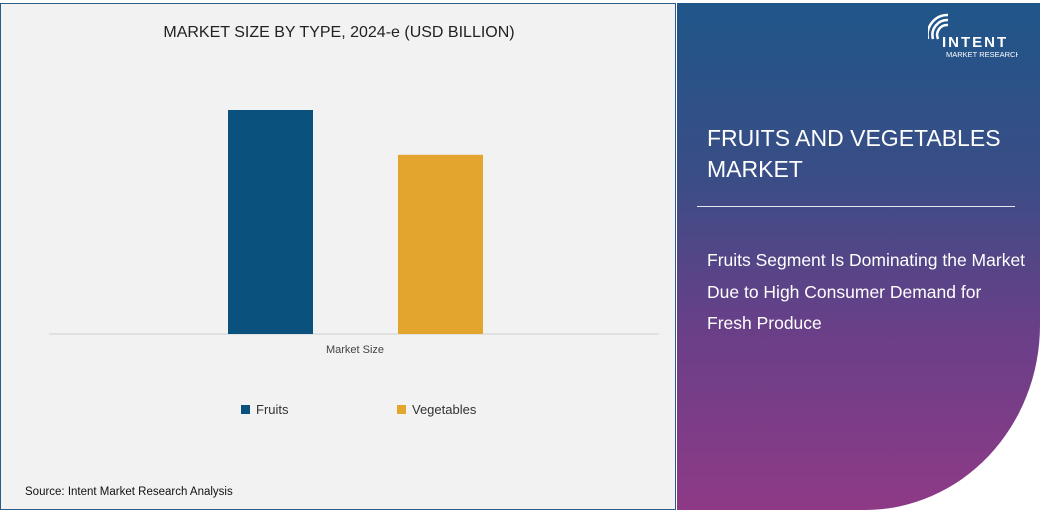  I want to click on svg-text: INTENT, so click(975, 42).